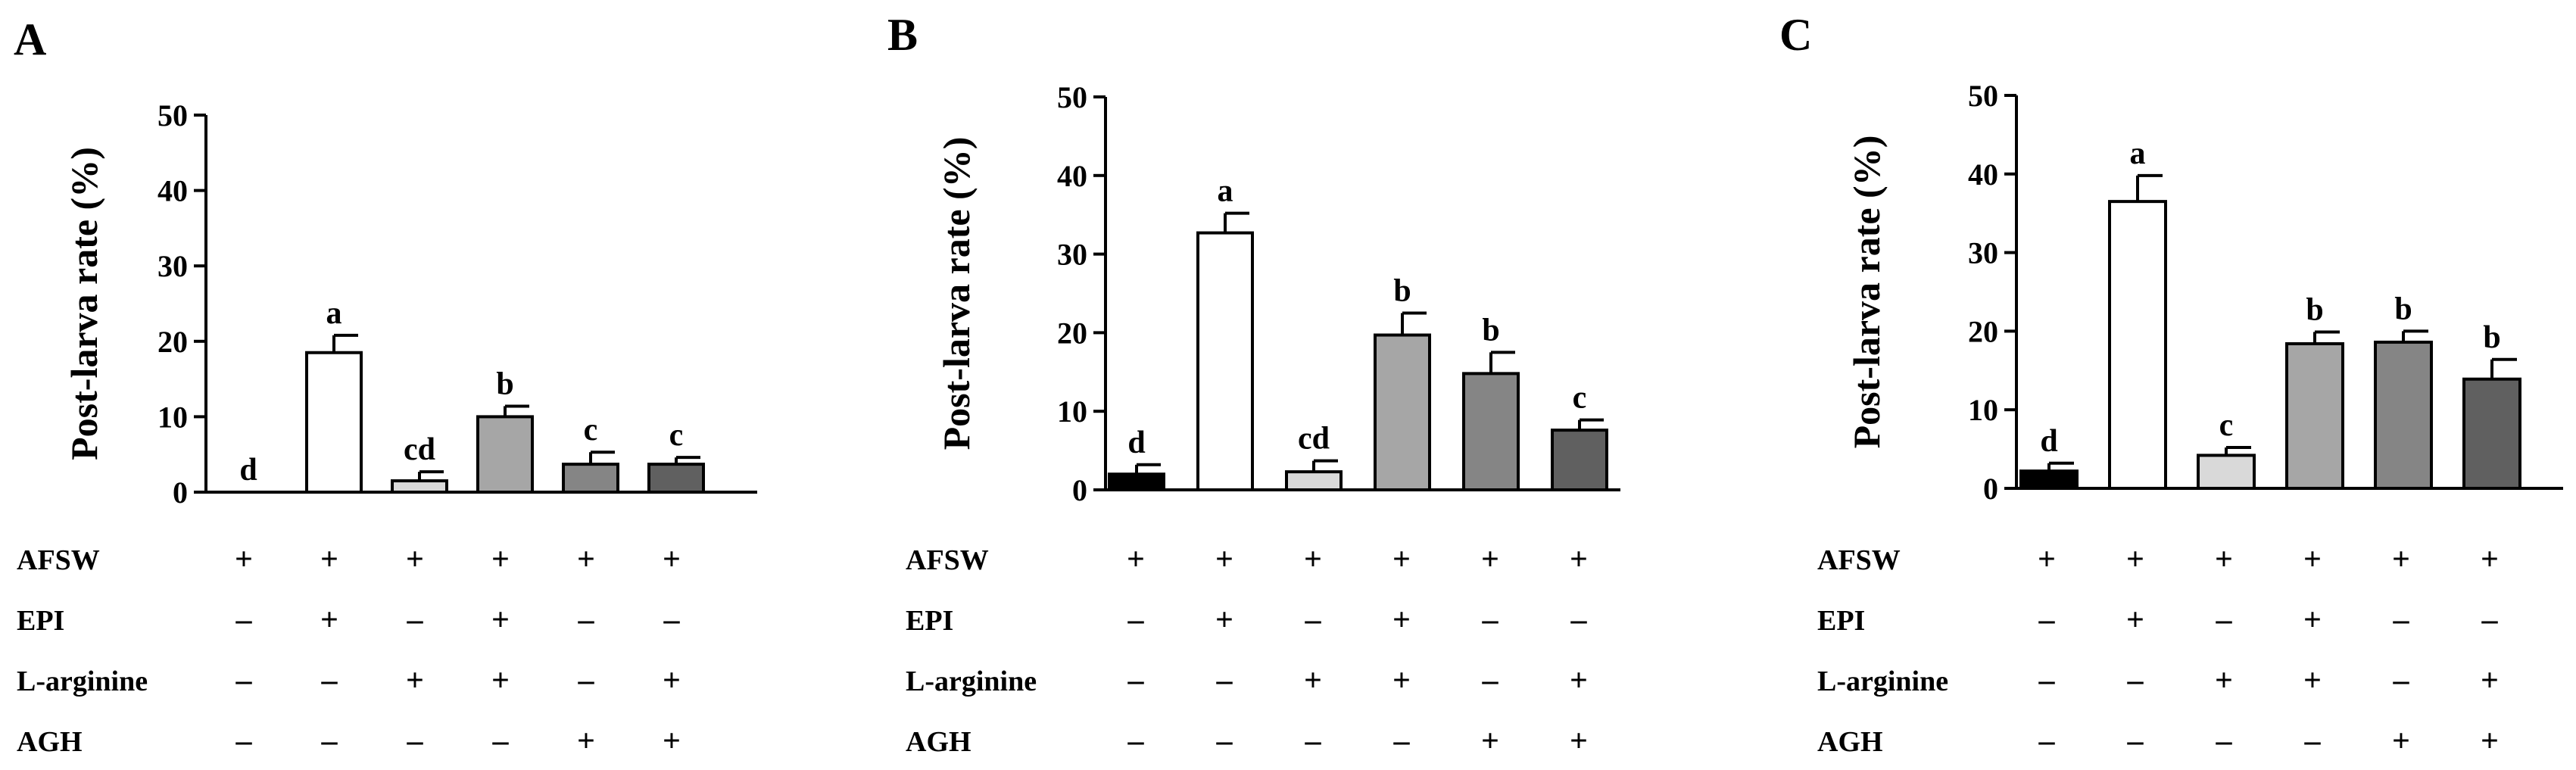  Describe the element at coordinates (1866, 293) in the screenshot. I see `y-axis-label: Post-larva rate (%)` at that location.